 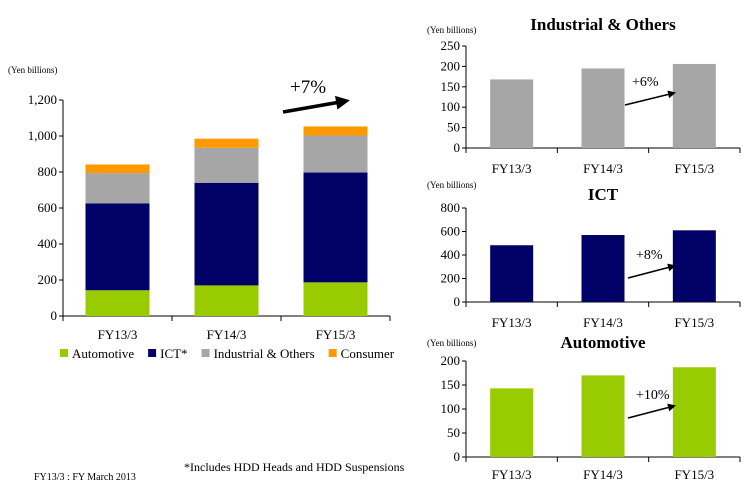 I want to click on ict-x-tick-label: FY15/3, so click(x=694, y=322).